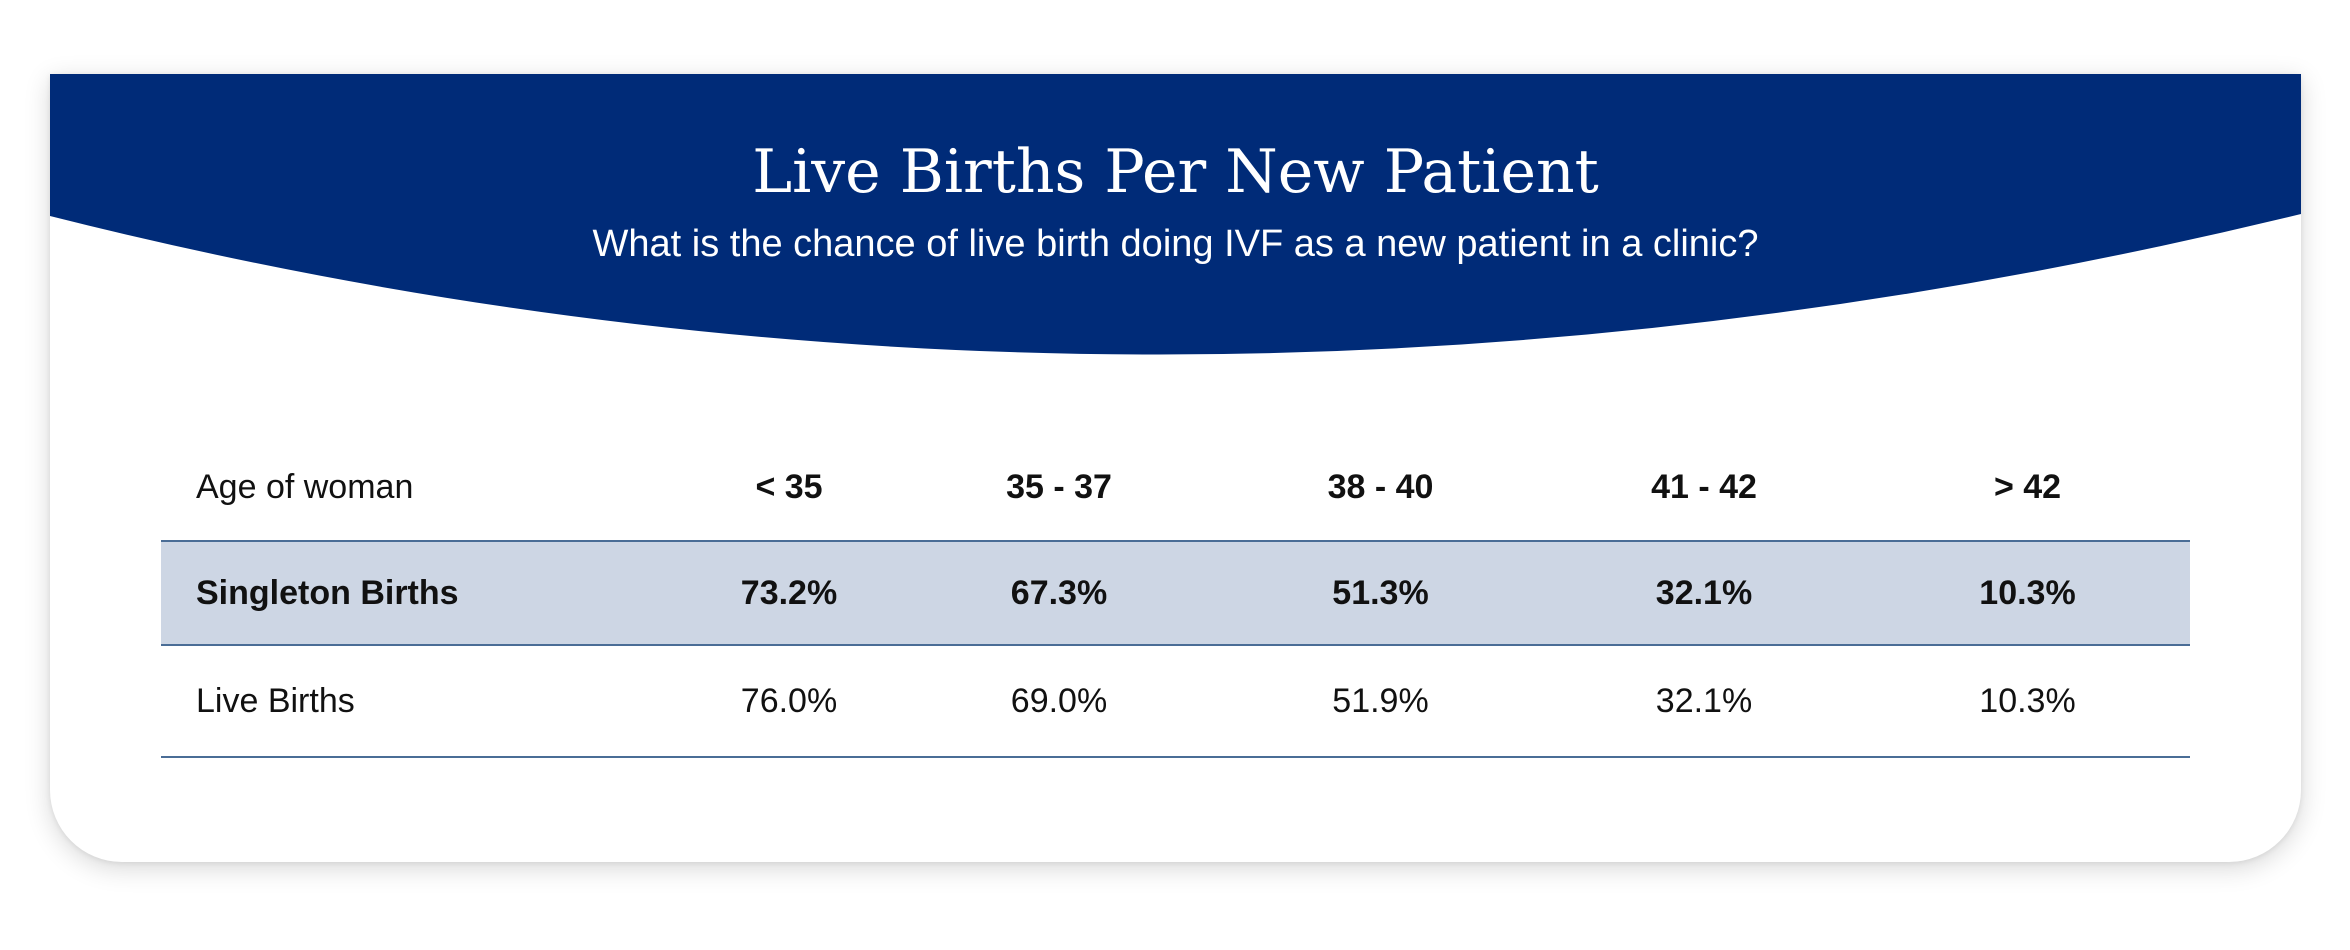 This screenshot has height=950, width=2350. Describe the element at coordinates (275, 700) in the screenshot. I see `row-label-live-births: Live Births` at that location.